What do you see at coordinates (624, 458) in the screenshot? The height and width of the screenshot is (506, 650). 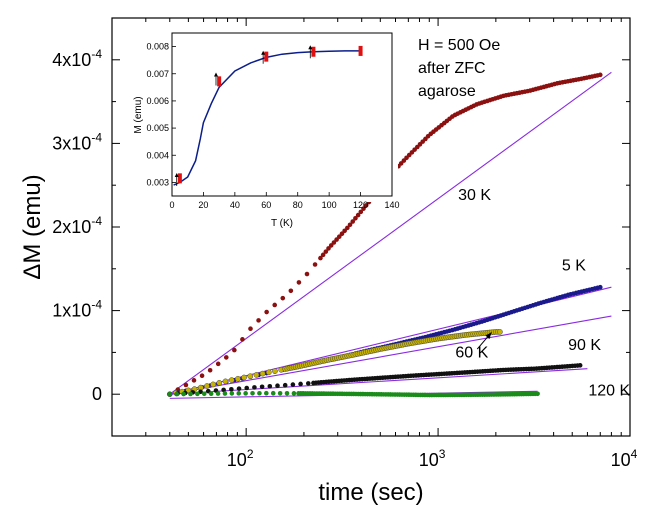 I see `x-tick-label: 10⁴` at bounding box center [624, 458].